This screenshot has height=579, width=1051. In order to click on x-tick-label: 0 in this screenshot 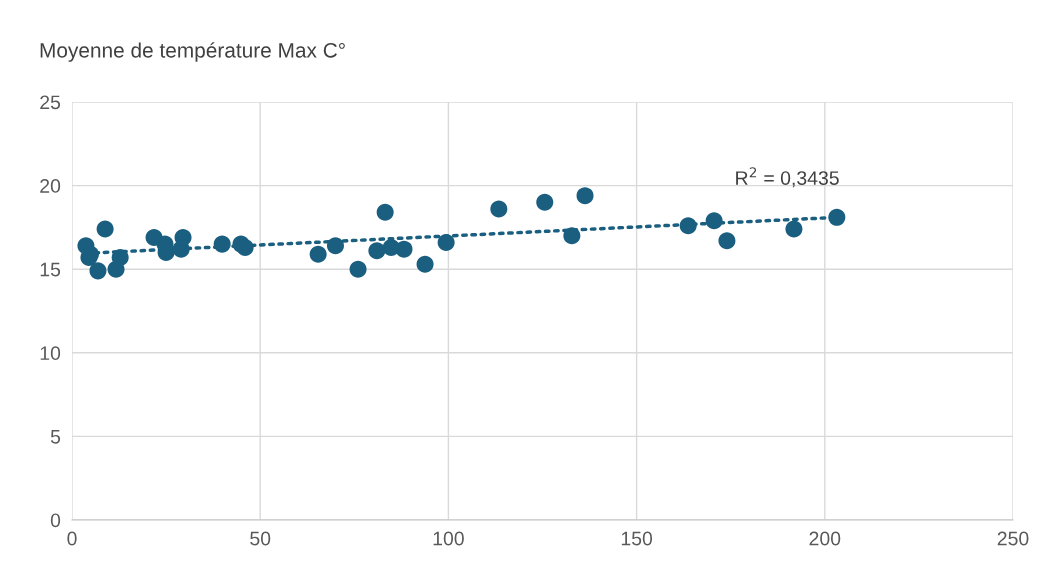, I will do `click(72, 538)`.